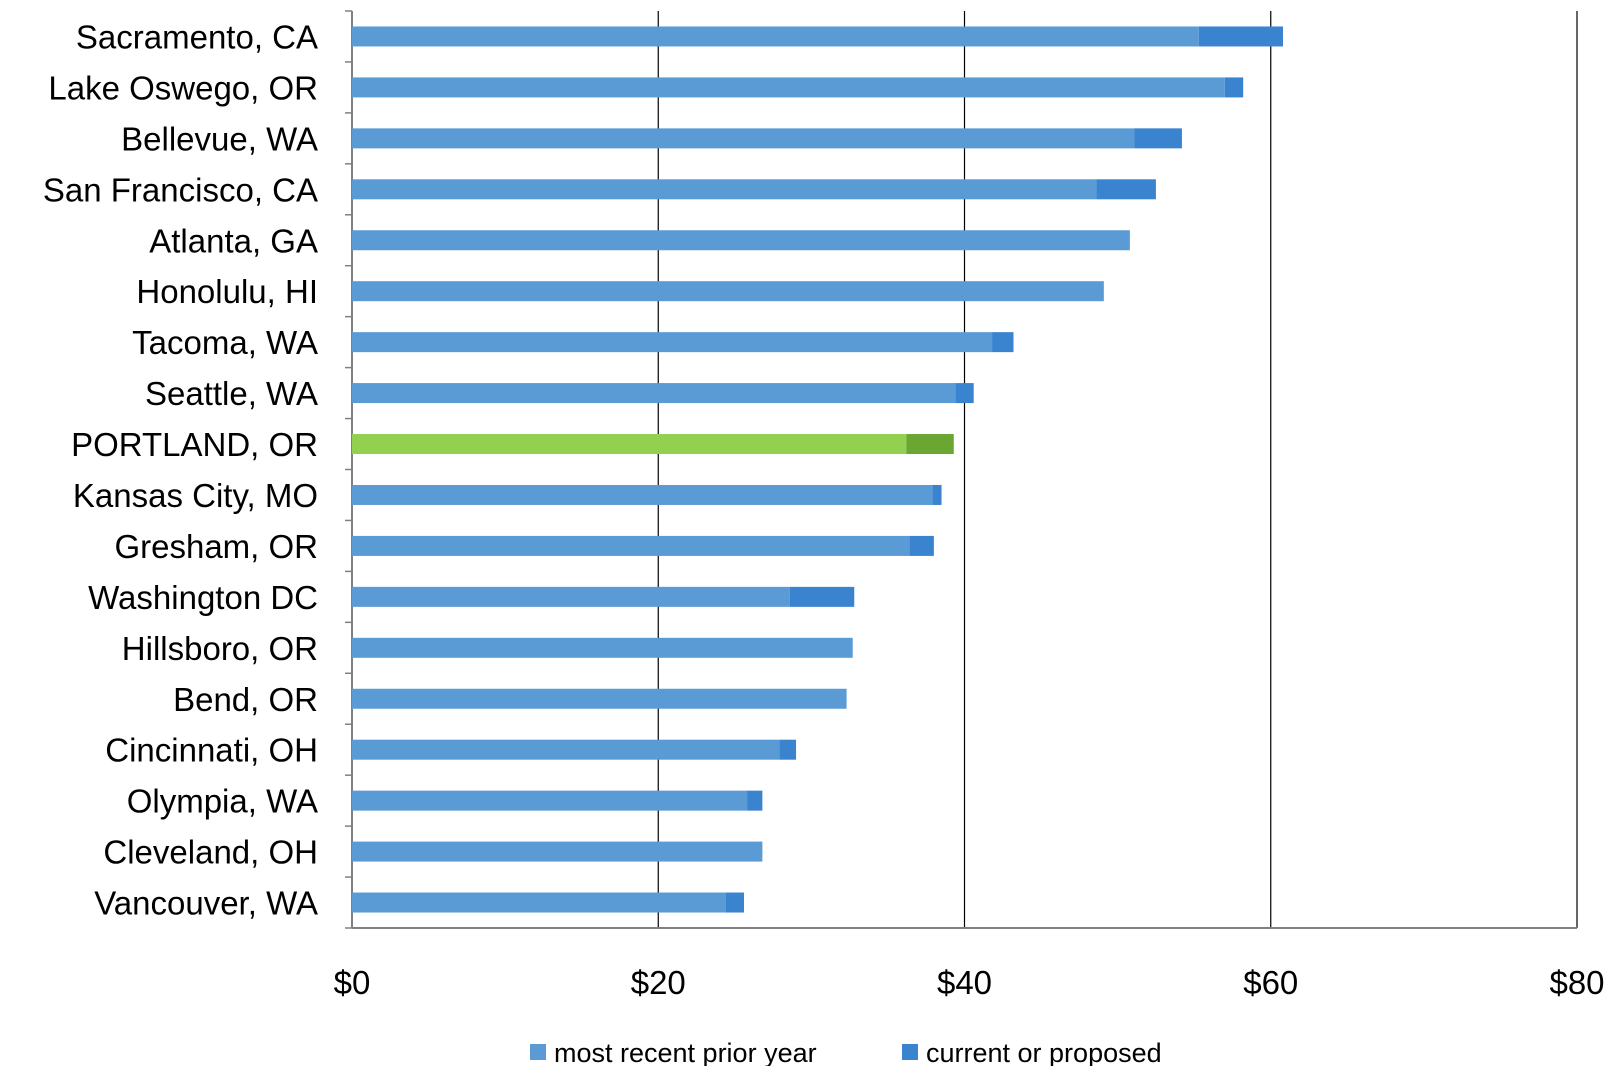 This screenshot has width=1621, height=1066. I want to click on x-tick-label-3: $60, so click(1270, 982).